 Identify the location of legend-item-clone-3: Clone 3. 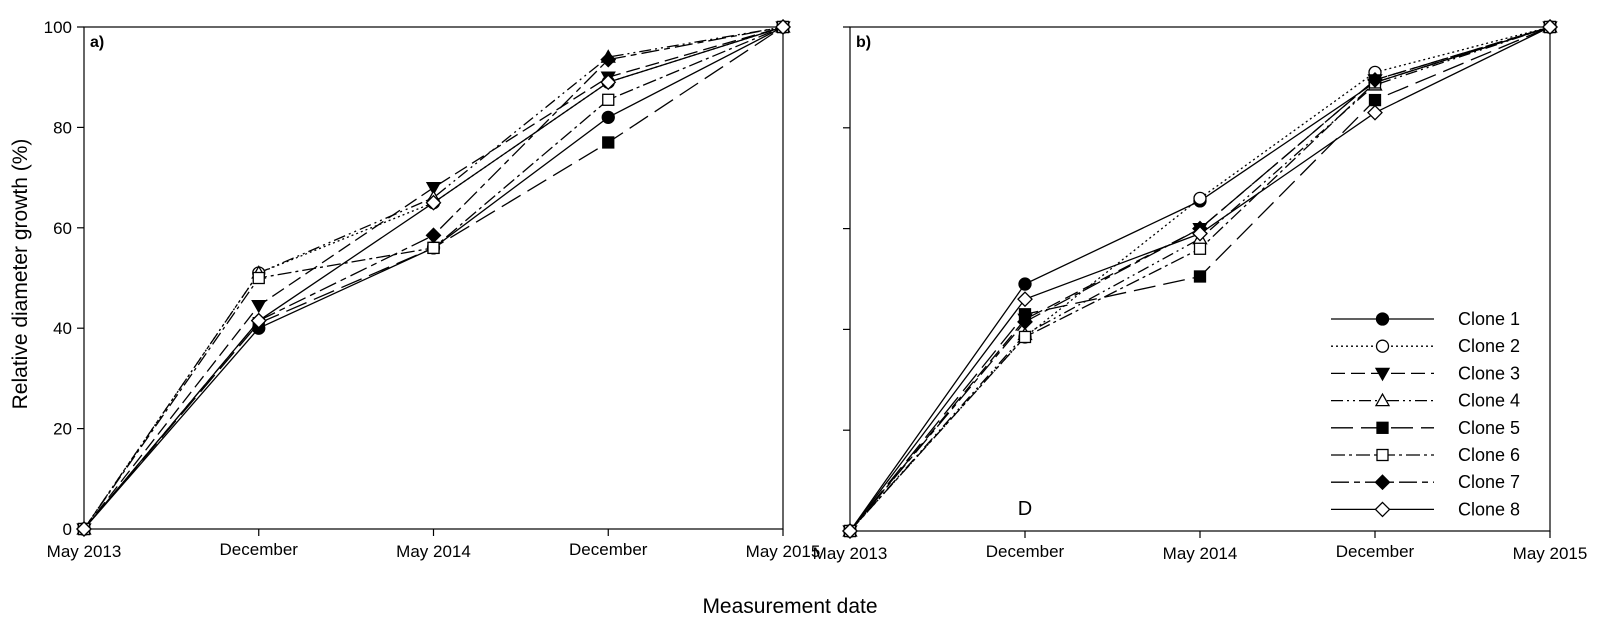
(1425, 373).